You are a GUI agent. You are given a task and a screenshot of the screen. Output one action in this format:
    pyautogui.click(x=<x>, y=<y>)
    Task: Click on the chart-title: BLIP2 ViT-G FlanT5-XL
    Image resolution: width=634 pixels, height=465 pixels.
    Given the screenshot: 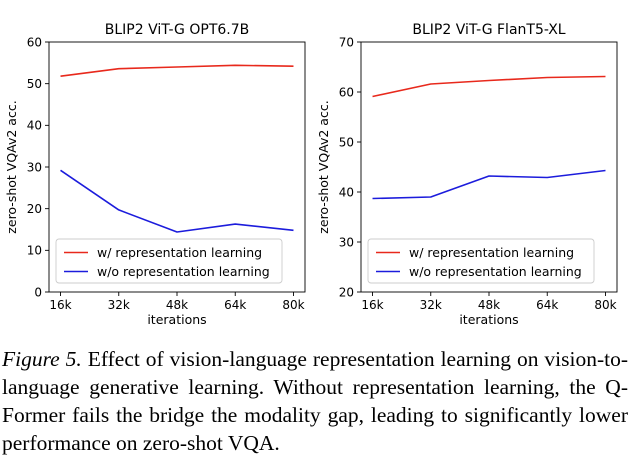 What is the action you would take?
    pyautogui.click(x=488, y=30)
    